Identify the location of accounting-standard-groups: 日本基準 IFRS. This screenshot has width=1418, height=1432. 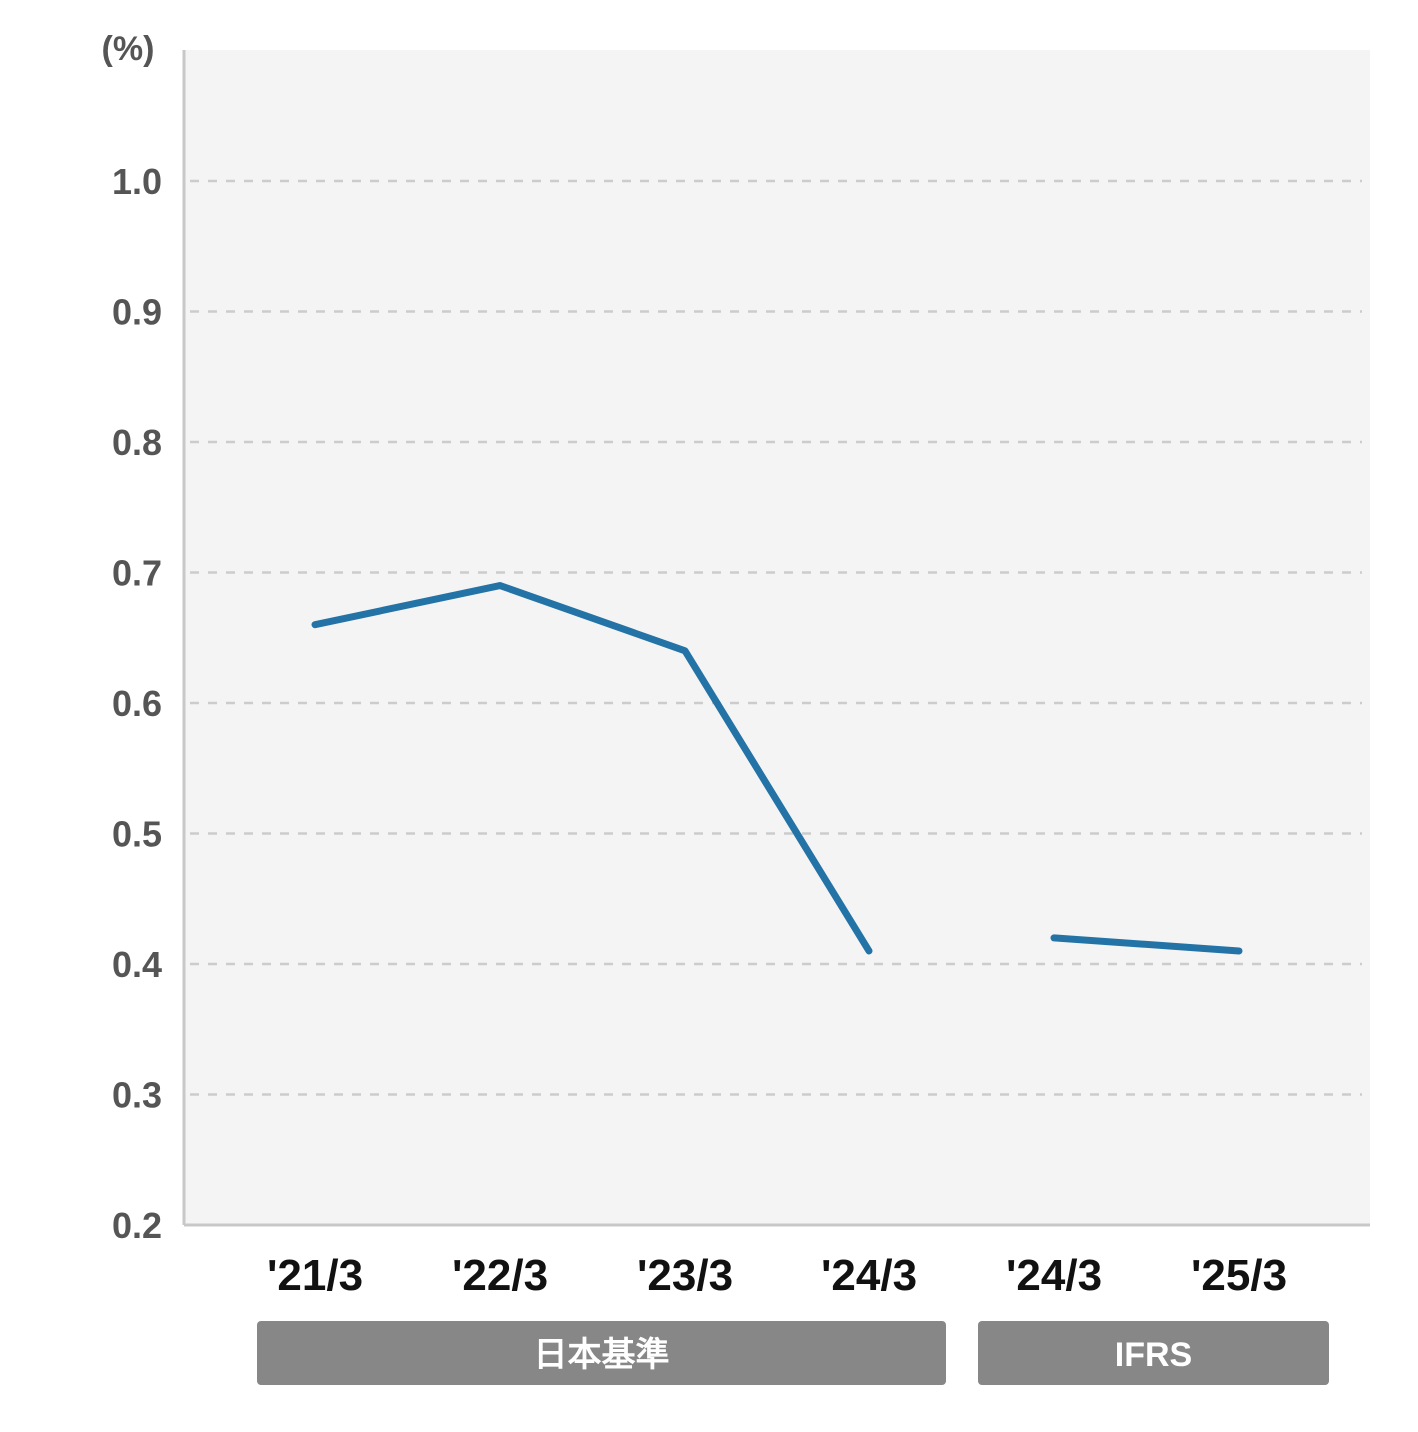
(793, 1353).